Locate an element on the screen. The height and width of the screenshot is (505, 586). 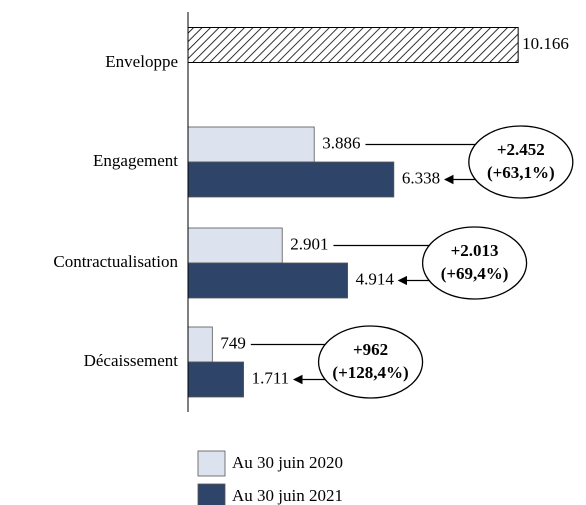
value-label: 1.711 is located at coordinates (271, 377).